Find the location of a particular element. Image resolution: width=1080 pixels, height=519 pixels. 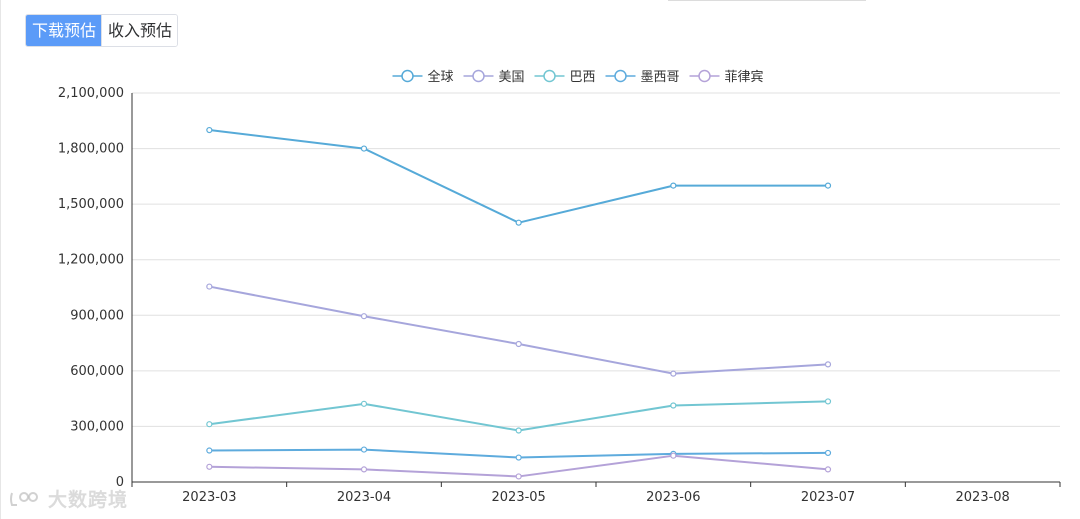

x-tick-label: 2023-06 is located at coordinates (673, 497).